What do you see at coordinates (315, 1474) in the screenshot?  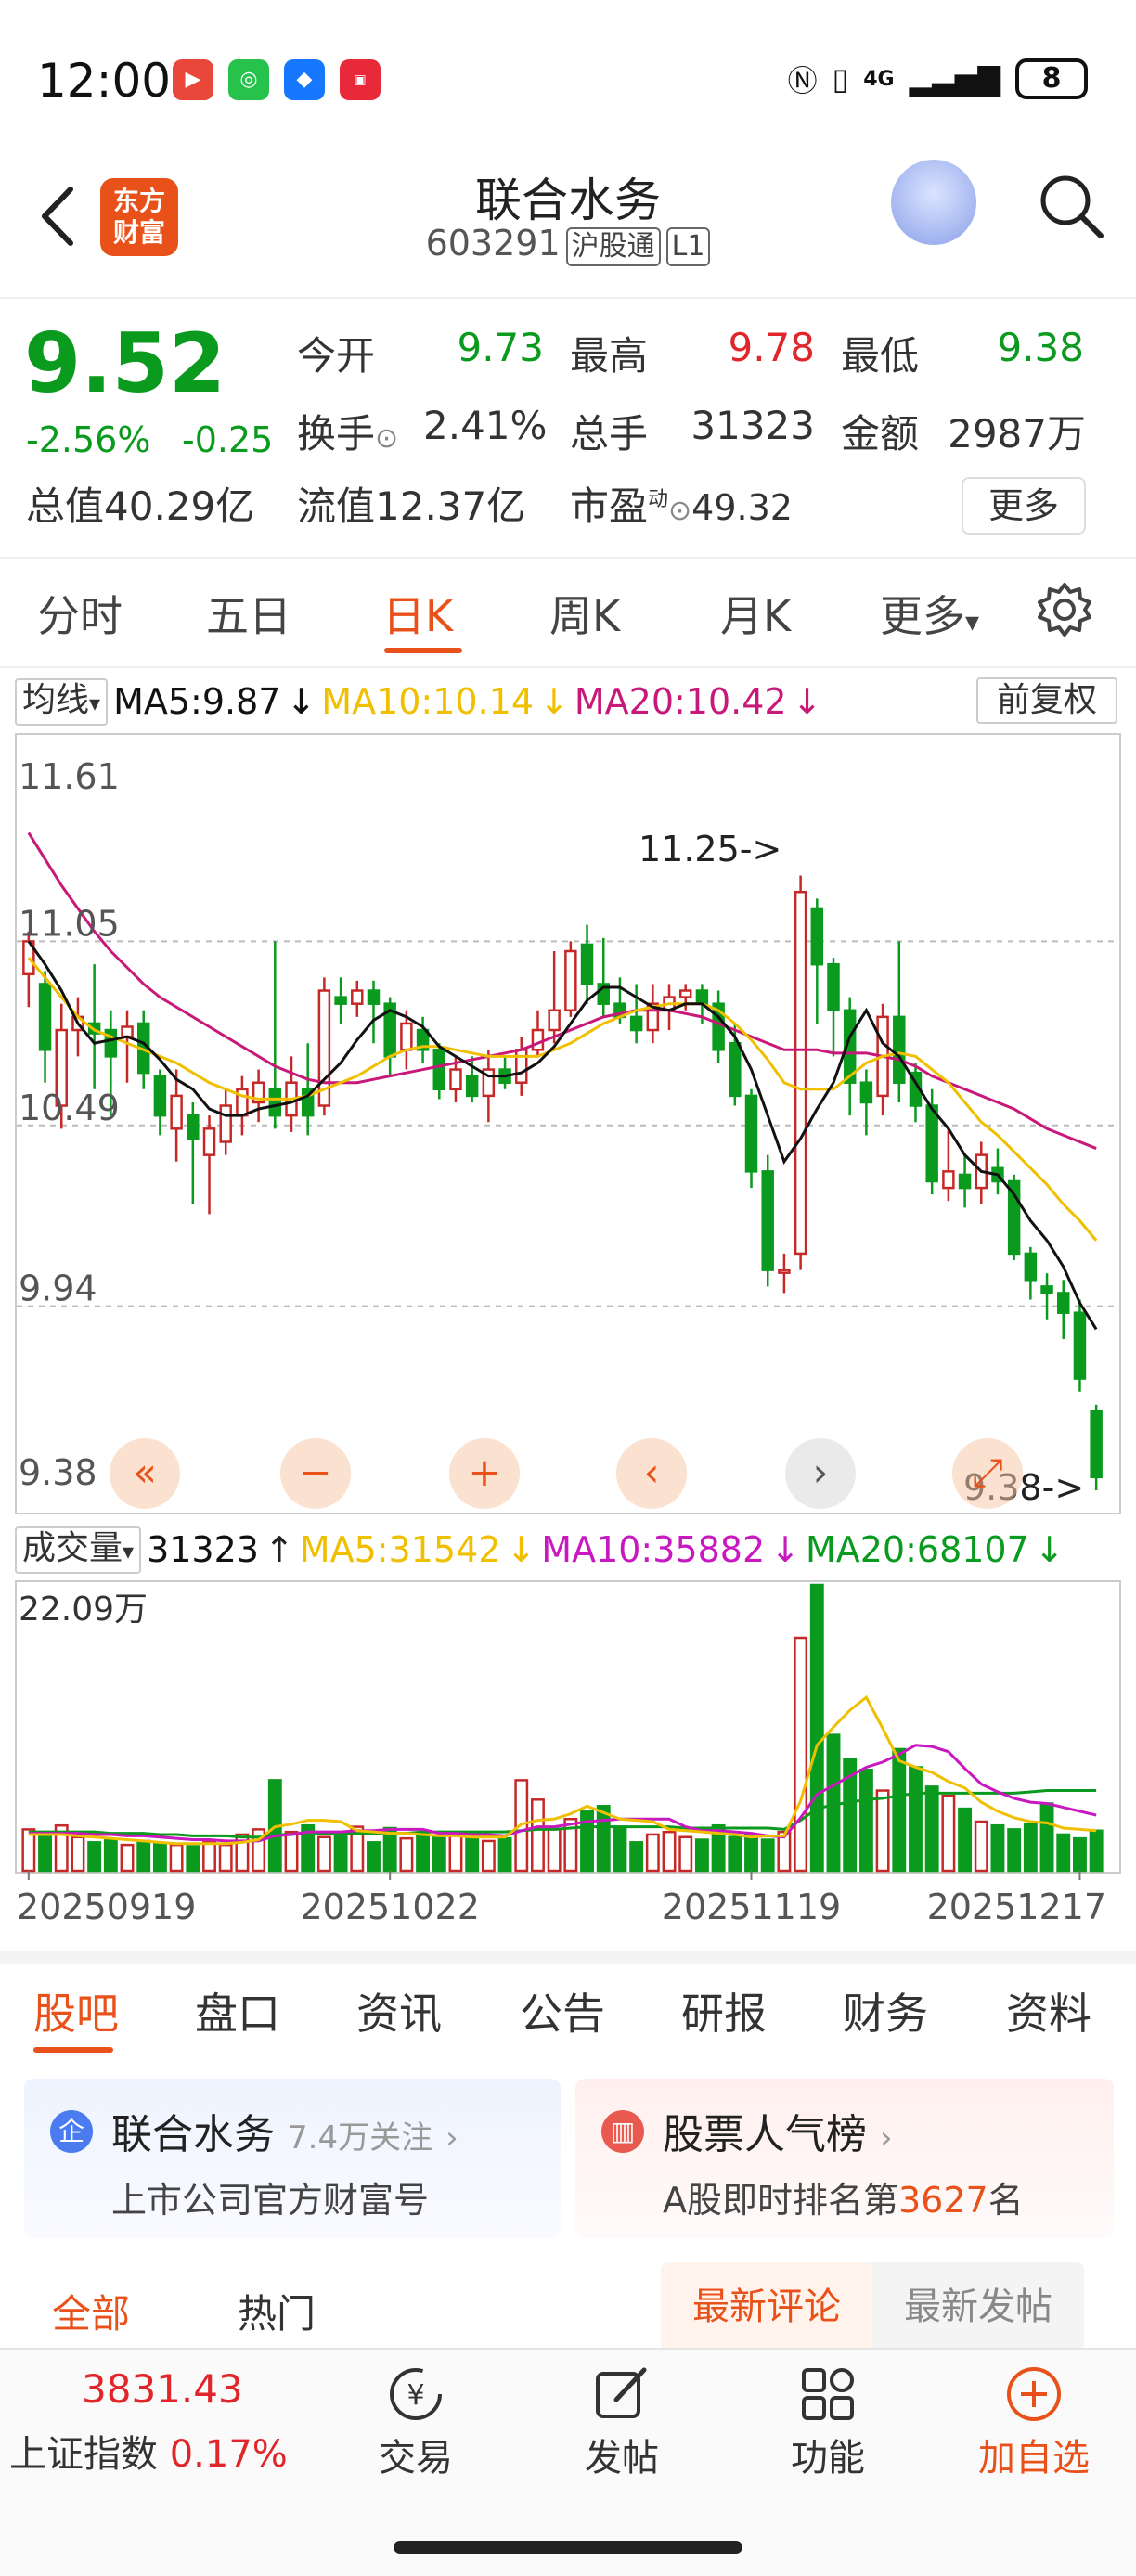 I see `zoom-out-icon: −` at bounding box center [315, 1474].